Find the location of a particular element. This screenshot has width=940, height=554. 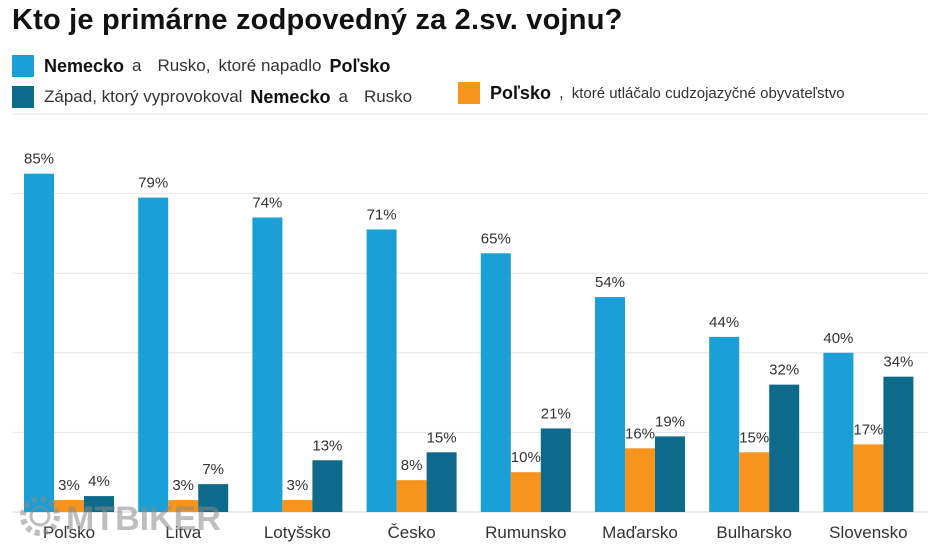

data-label: 19% is located at coordinates (670, 421).